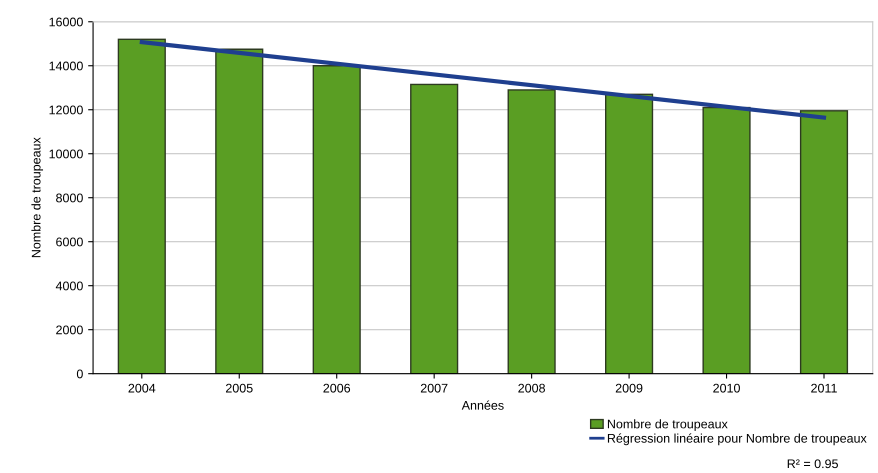 This screenshot has height=473, width=878. Describe the element at coordinates (66, 66) in the screenshot. I see `y-tick-label: 14000` at that location.